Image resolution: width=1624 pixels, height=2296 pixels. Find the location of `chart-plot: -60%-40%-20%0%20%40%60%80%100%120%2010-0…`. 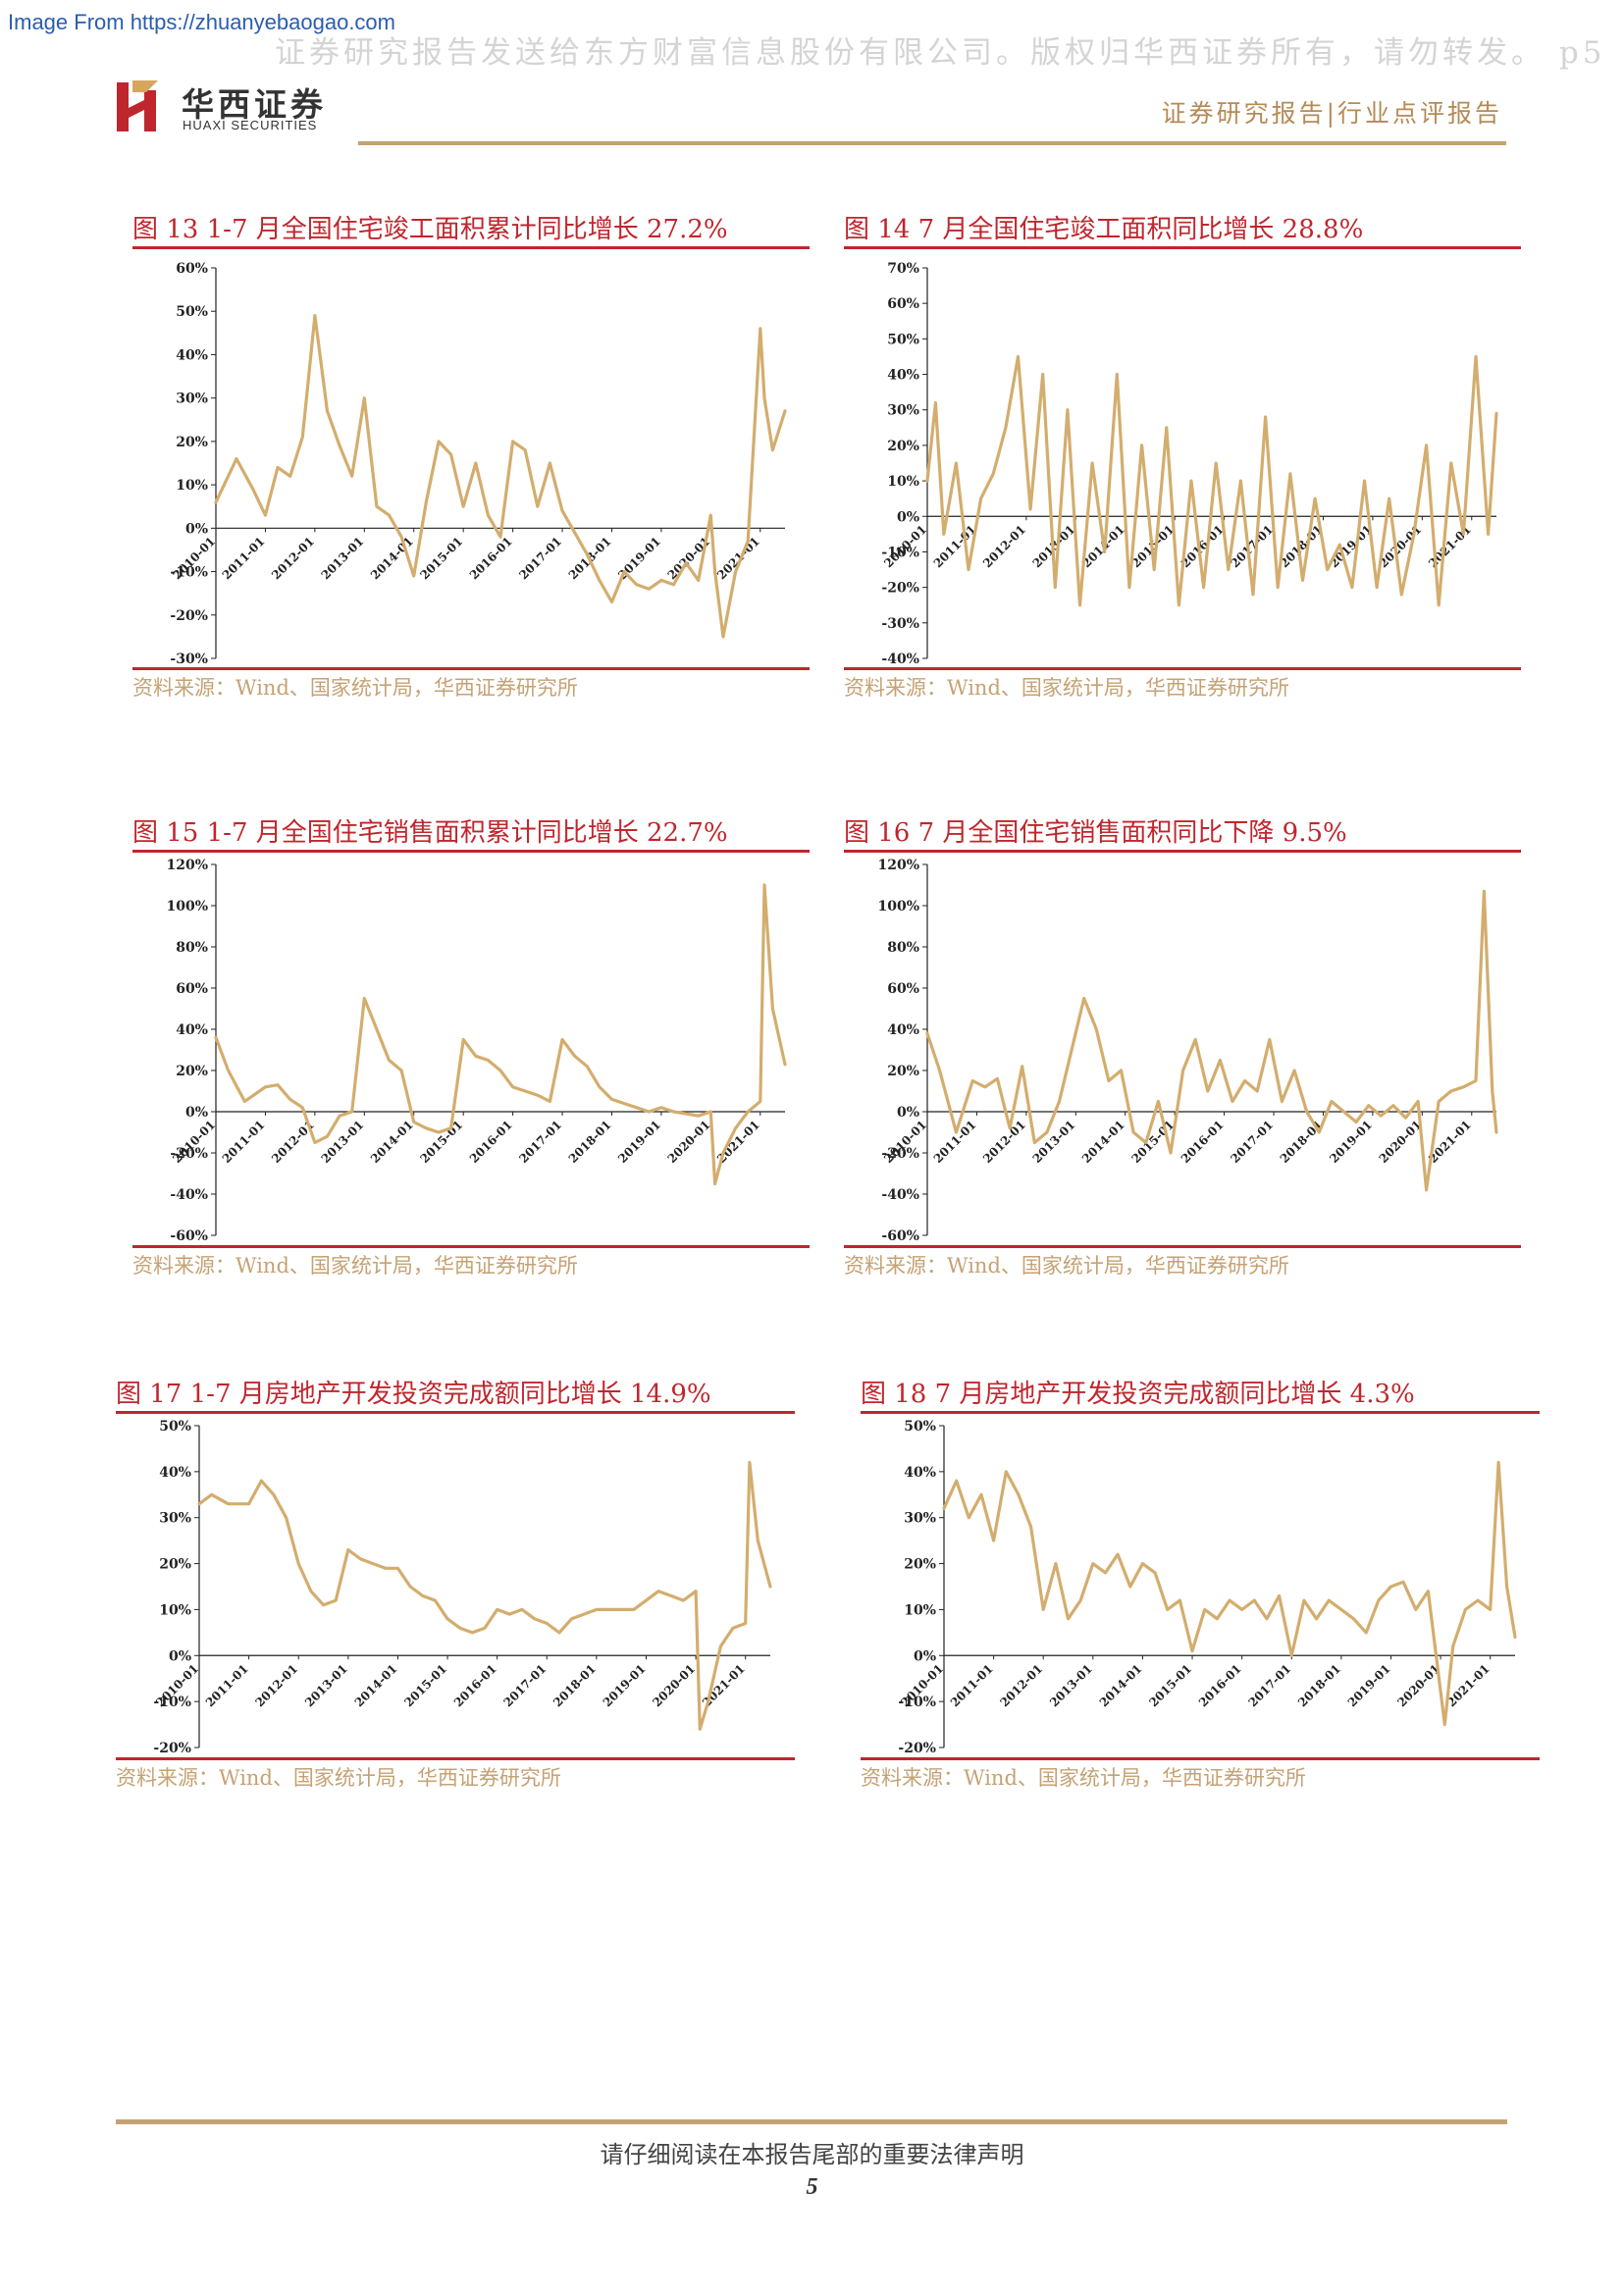

chart-plot: -60%-40%-20%0%20%40%60%80%100%120%2010-0… is located at coordinates (1187, 1051).